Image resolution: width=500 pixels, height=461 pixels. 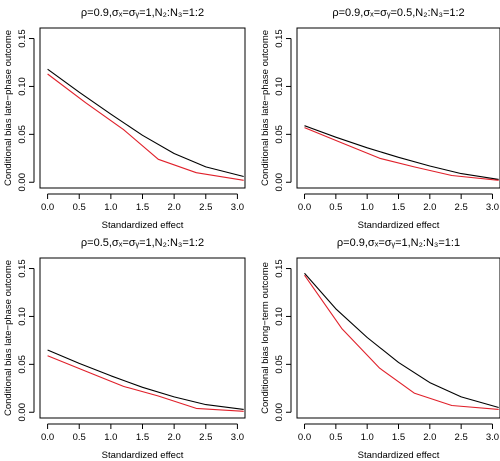 What do you see at coordinates (142, 13) in the screenshot?
I see `chart-title: ρ=0.9,σₓ=σᵧ=1,N₂:N₃=1:2` at bounding box center [142, 13].